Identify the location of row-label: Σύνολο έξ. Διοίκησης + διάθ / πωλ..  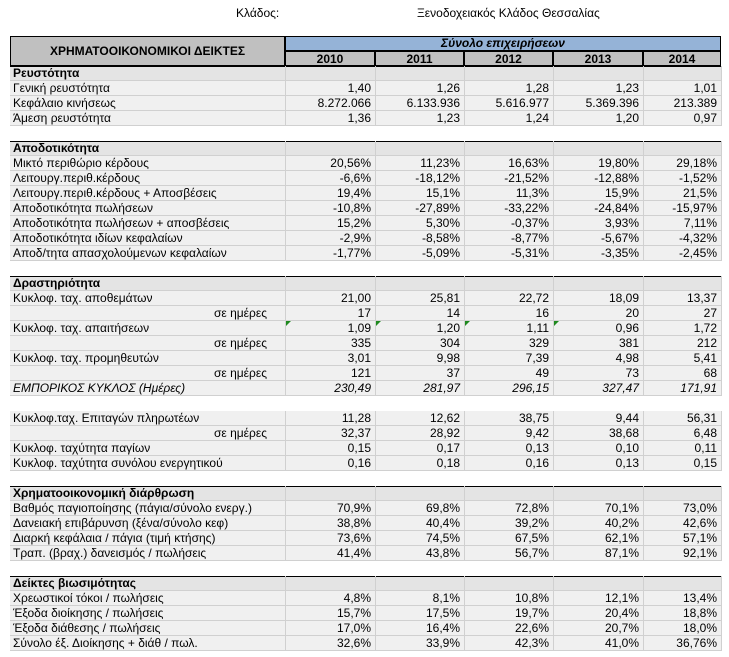
(105, 643).